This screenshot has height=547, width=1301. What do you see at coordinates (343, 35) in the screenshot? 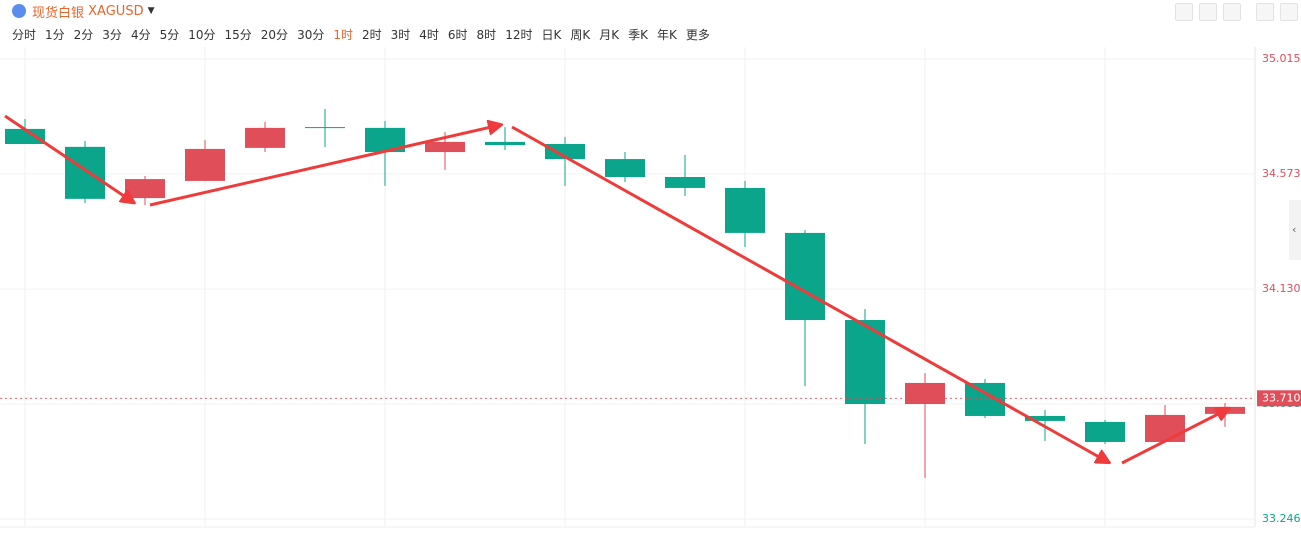
I see `period-button: 1时` at bounding box center [343, 35].